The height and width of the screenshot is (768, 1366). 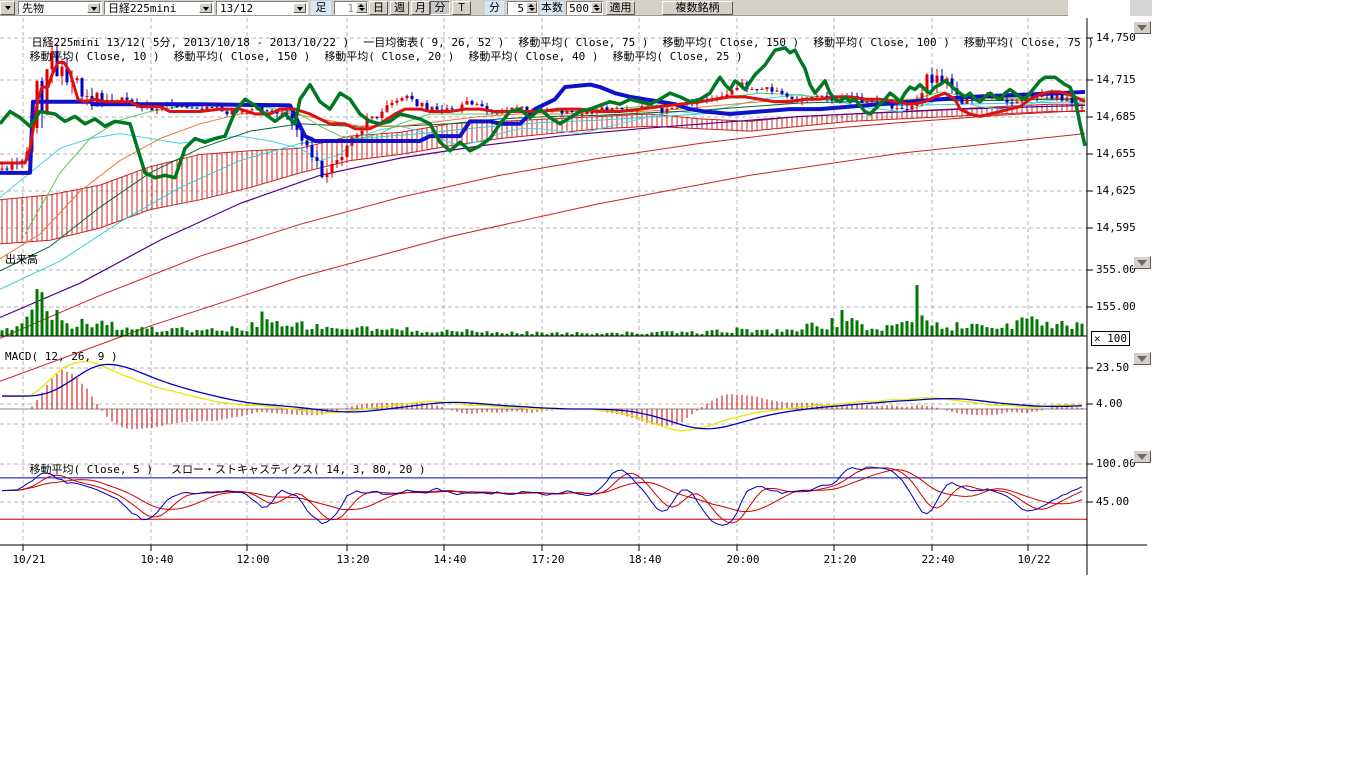 I want to click on axis-tick-label: 12:00, so click(x=253, y=559).